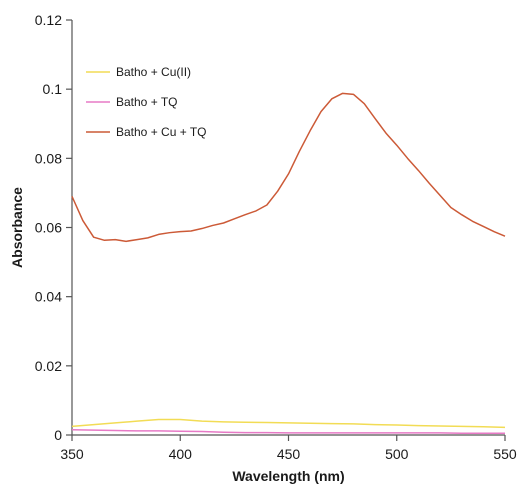  I want to click on x-tick-label: 500, so click(397, 454).